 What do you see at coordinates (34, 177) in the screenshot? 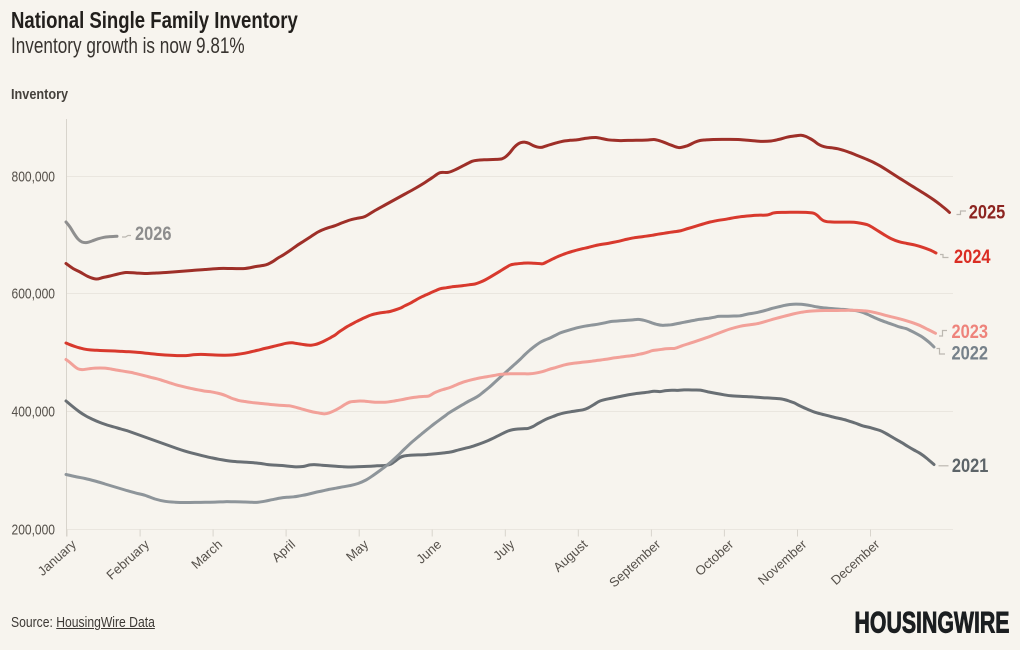
I see `svg-text: 800,000` at bounding box center [34, 177].